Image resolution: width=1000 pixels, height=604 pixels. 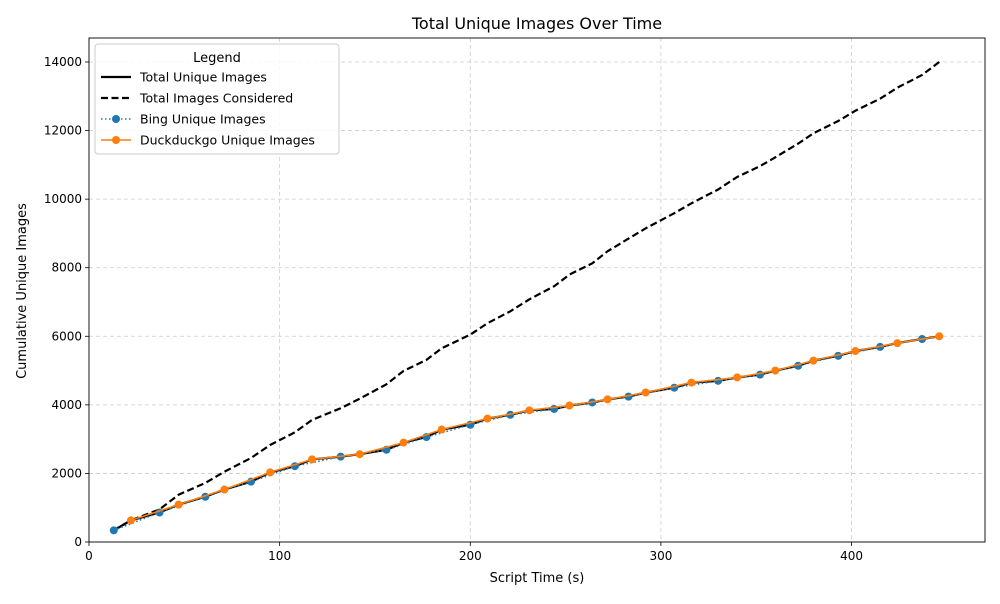 What do you see at coordinates (63, 131) in the screenshot?
I see `y-tick-label: 12000` at bounding box center [63, 131].